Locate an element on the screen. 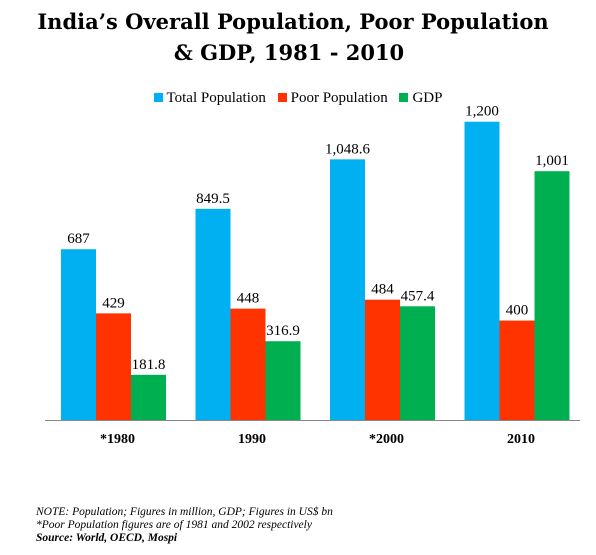 The height and width of the screenshot is (555, 596). legend-label-gdp: GDP is located at coordinates (427, 98).